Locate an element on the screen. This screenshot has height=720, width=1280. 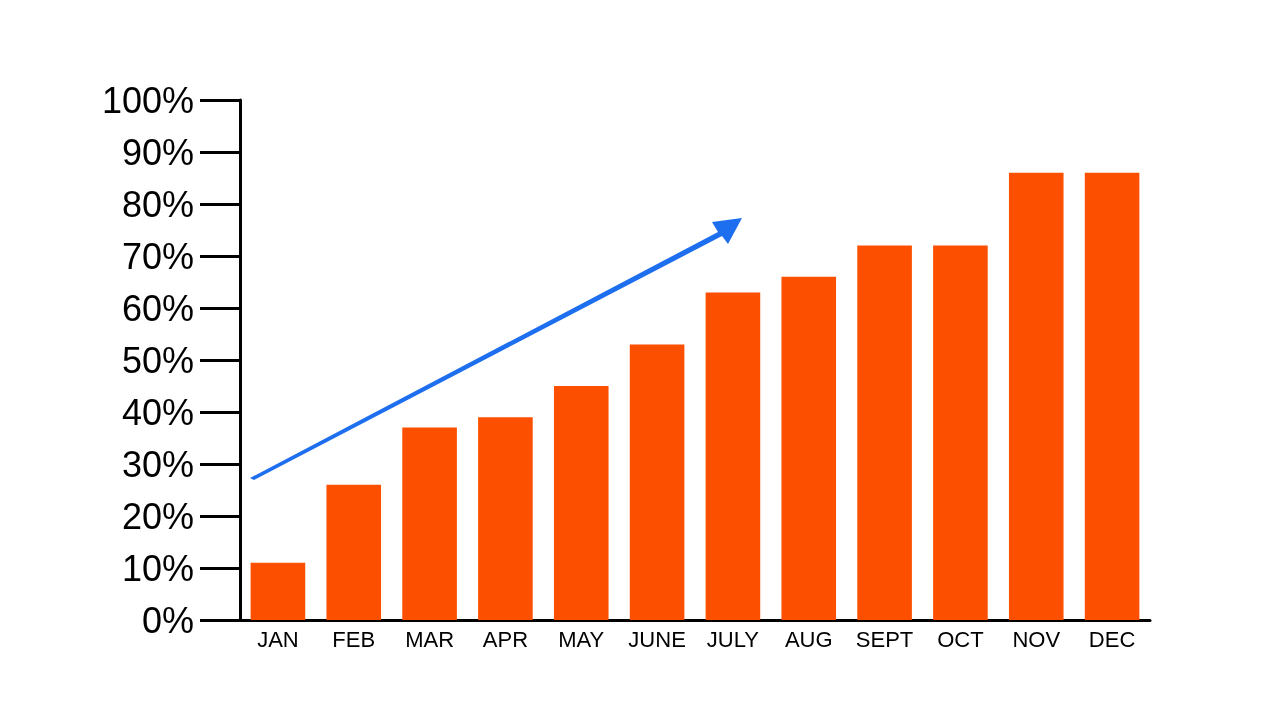
y-tick-label: 40% is located at coordinates (157, 412).